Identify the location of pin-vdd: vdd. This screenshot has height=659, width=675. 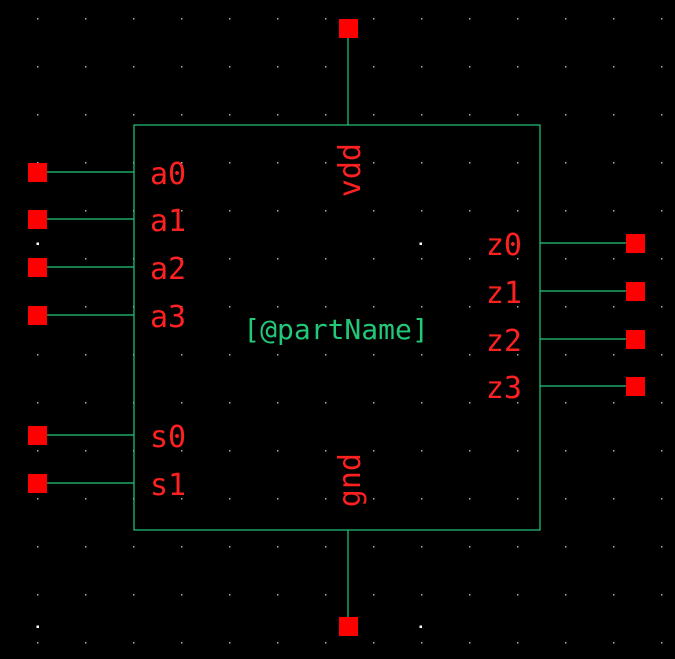
(350, 108).